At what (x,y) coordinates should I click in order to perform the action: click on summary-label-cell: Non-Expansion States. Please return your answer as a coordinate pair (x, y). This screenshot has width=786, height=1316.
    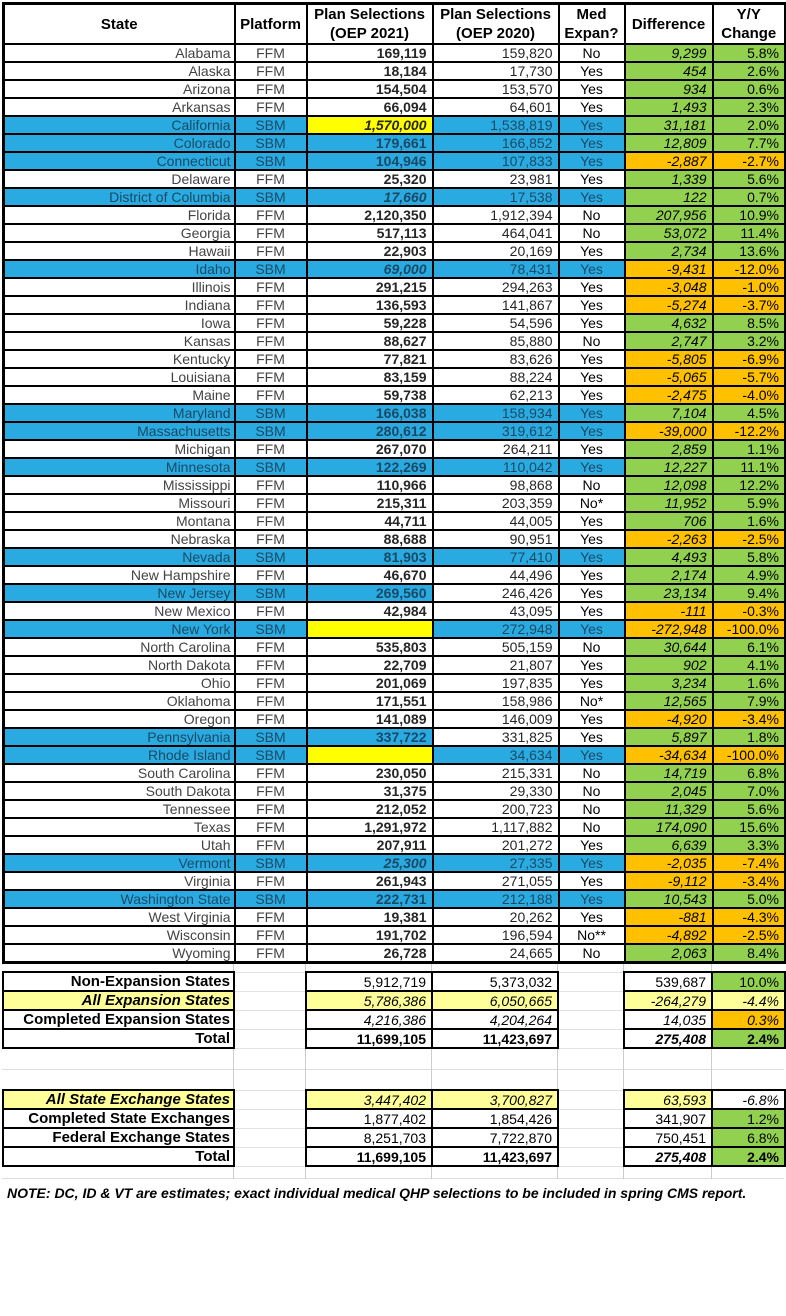
    Looking at the image, I should click on (118, 981).